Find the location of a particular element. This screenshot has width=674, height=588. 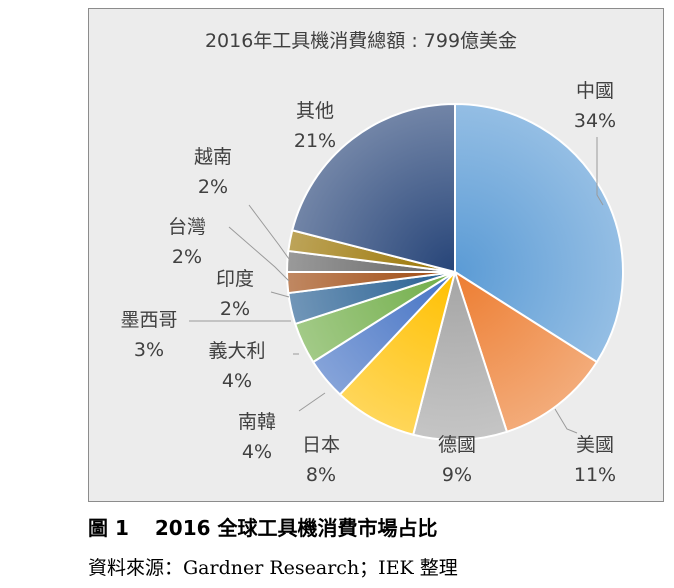

slice-value-taiwan: 2% is located at coordinates (187, 257).